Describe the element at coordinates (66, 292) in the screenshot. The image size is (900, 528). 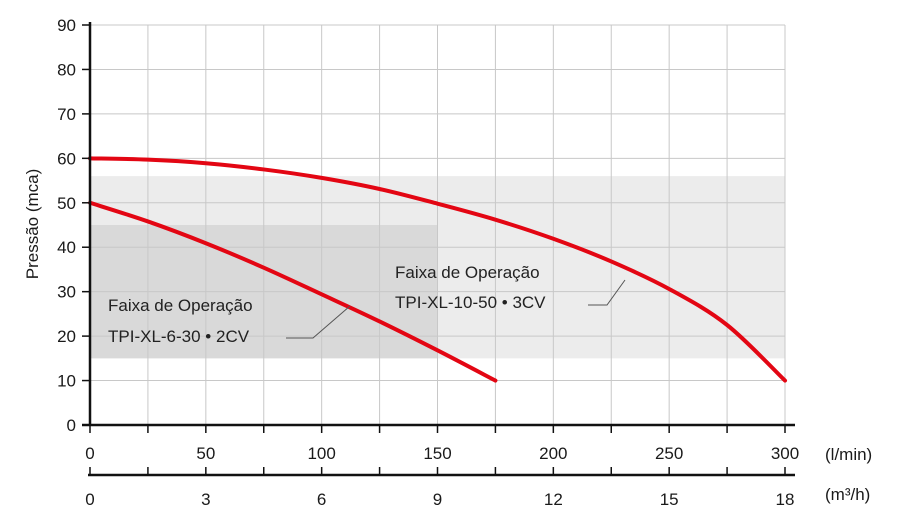
I see `y-tick-label: 30` at that location.